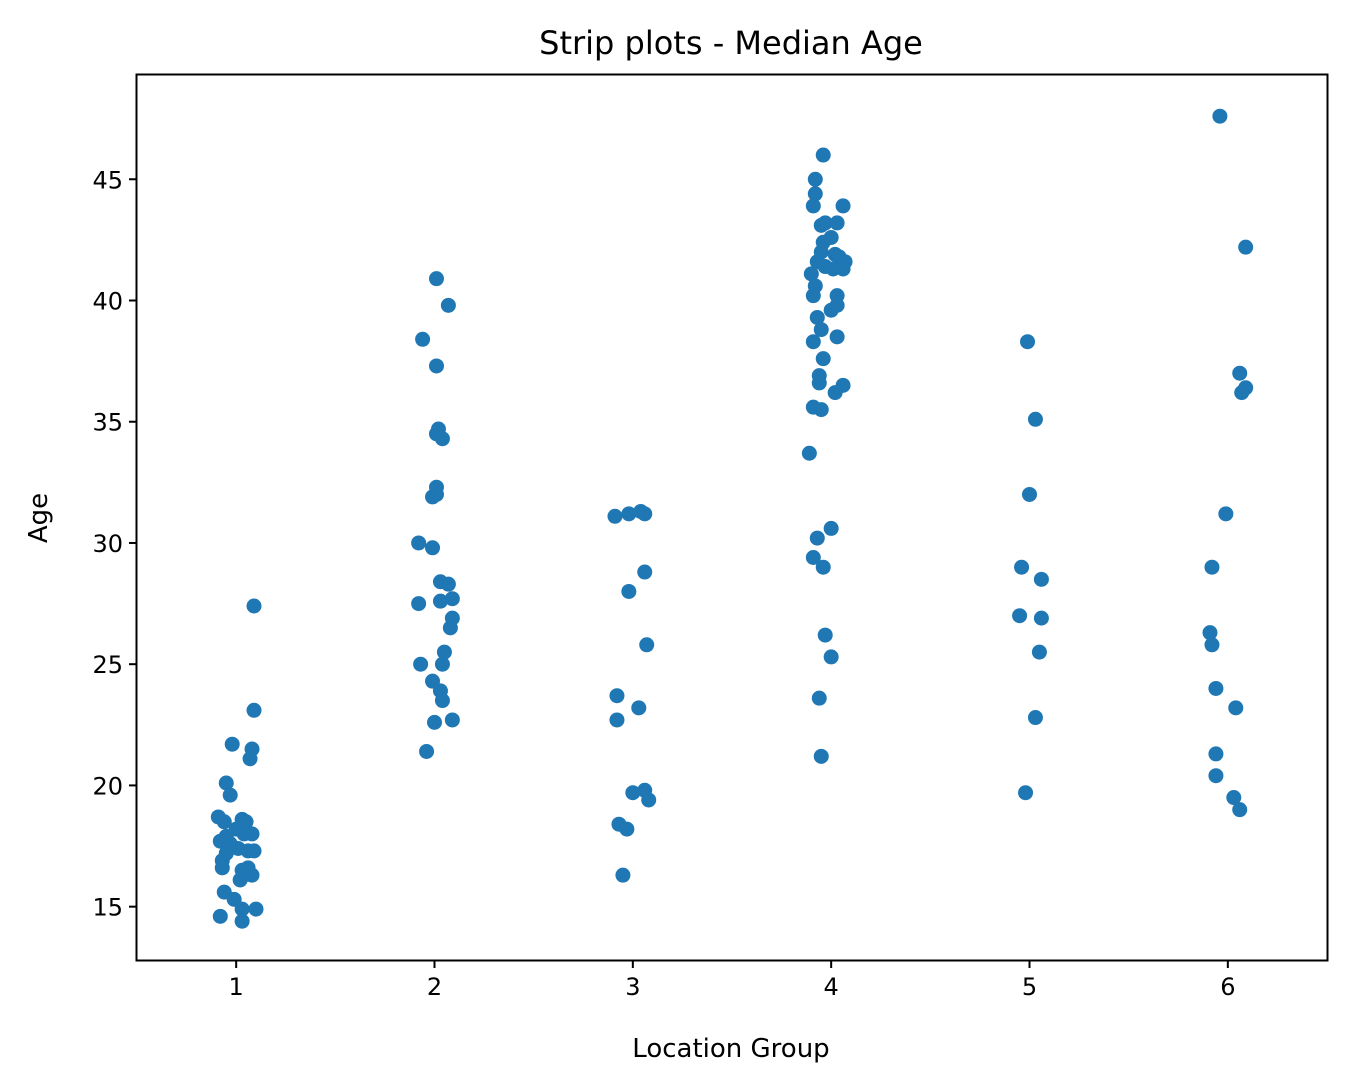  Describe the element at coordinates (39, 518) in the screenshot. I see `y-axis-label: Age` at that location.